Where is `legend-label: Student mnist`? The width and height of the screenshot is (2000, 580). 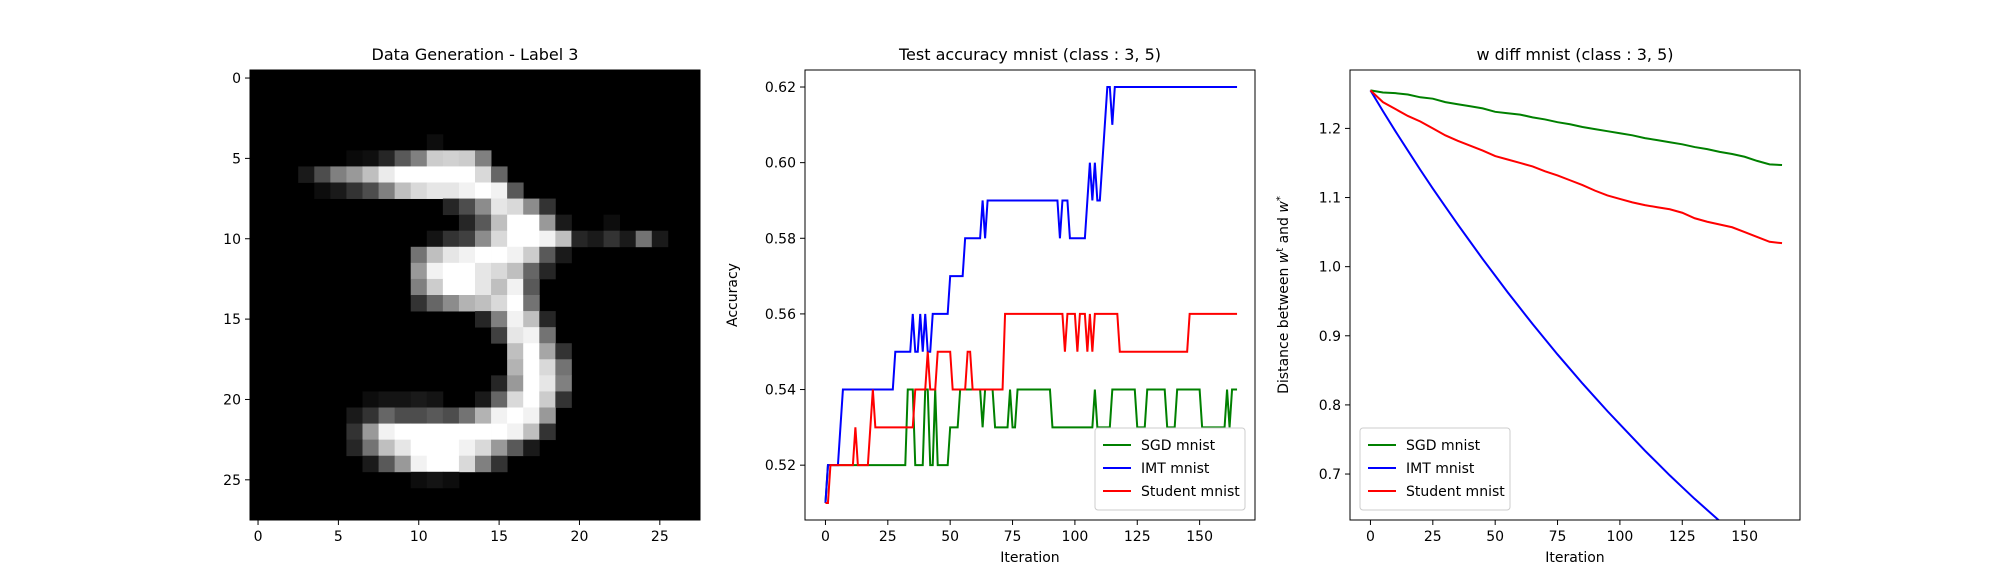 legend-label: Student mnist is located at coordinates (1455, 492).